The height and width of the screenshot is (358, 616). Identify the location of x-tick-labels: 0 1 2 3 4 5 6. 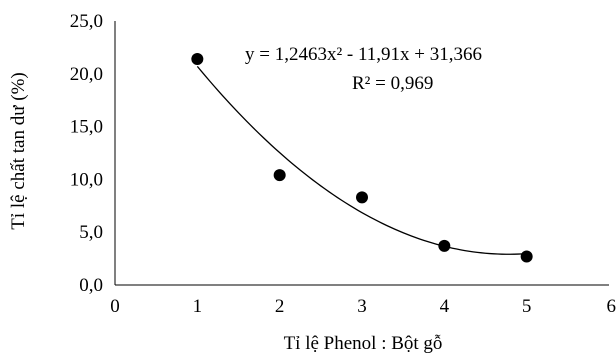
(363, 306).